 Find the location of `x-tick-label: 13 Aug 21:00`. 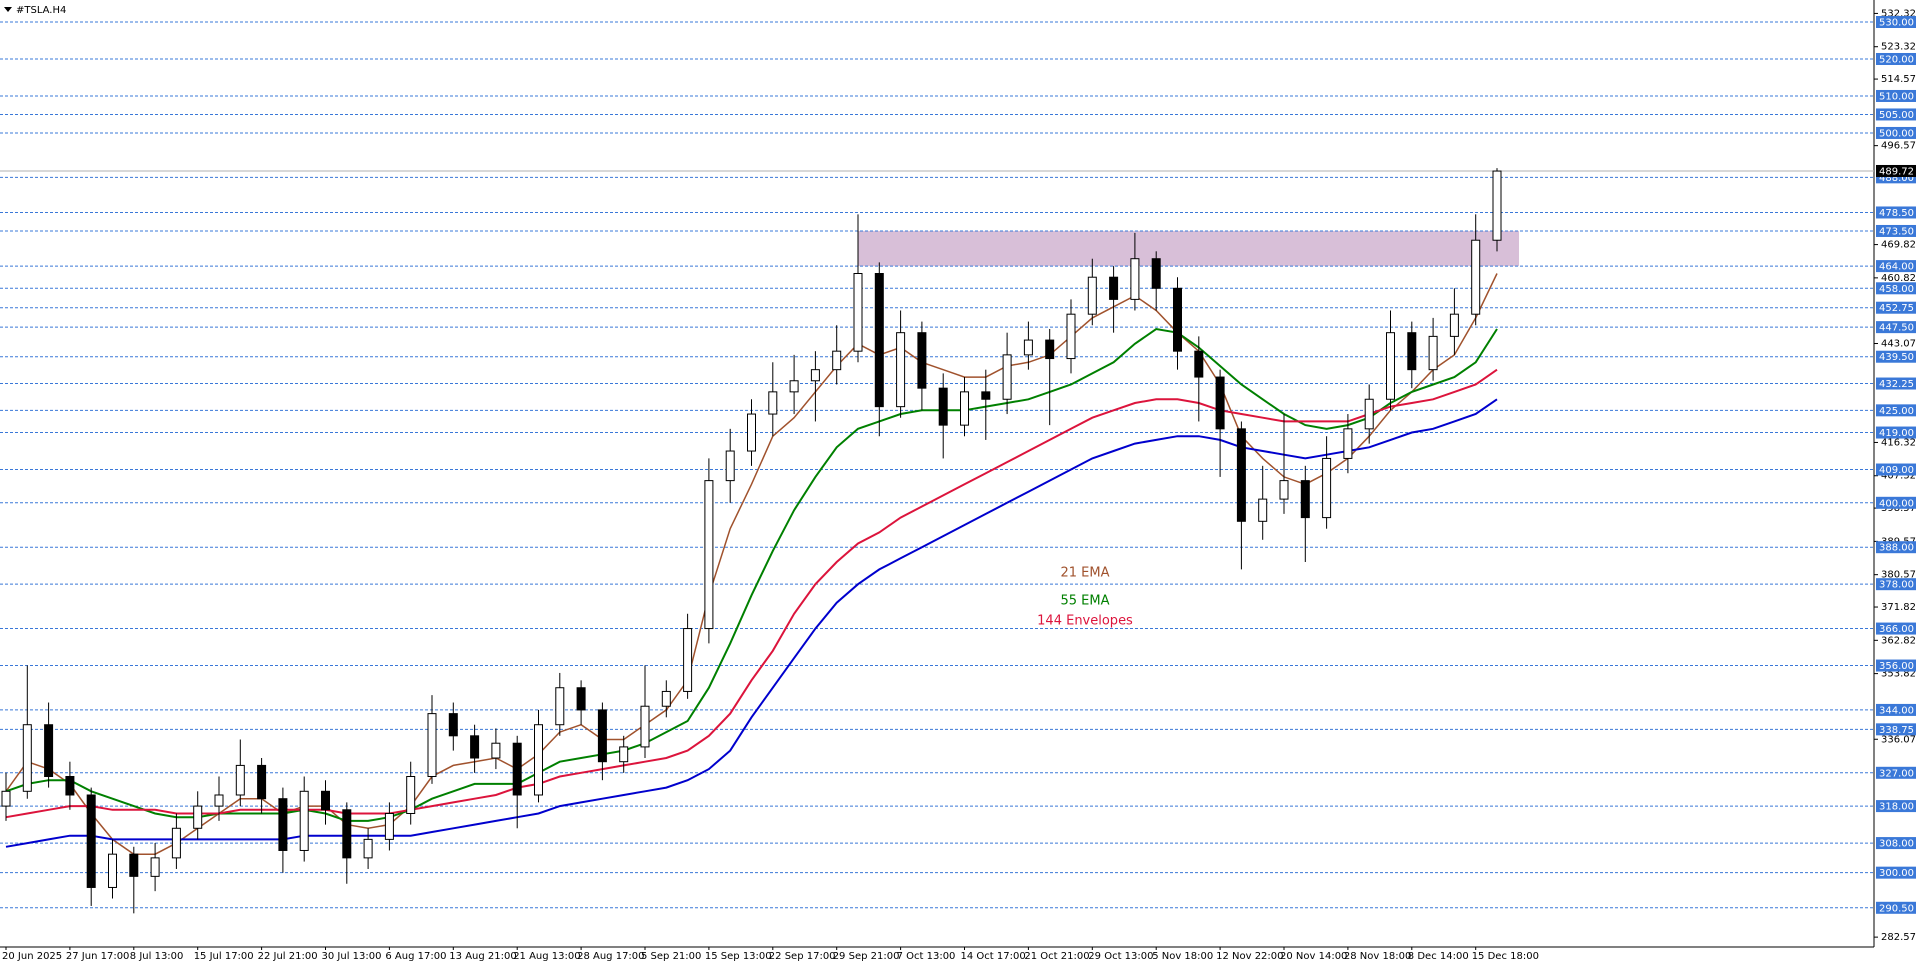

x-tick-label: 13 Aug 21:00 is located at coordinates (482, 956).